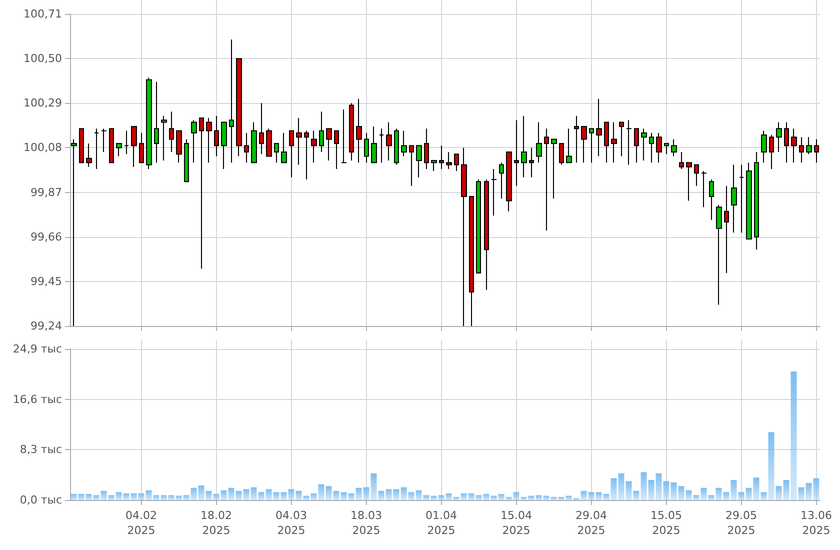 The image size is (840, 550). What do you see at coordinates (291, 523) in the screenshot?
I see `x-tick-label: 04.03 2025` at bounding box center [291, 523].